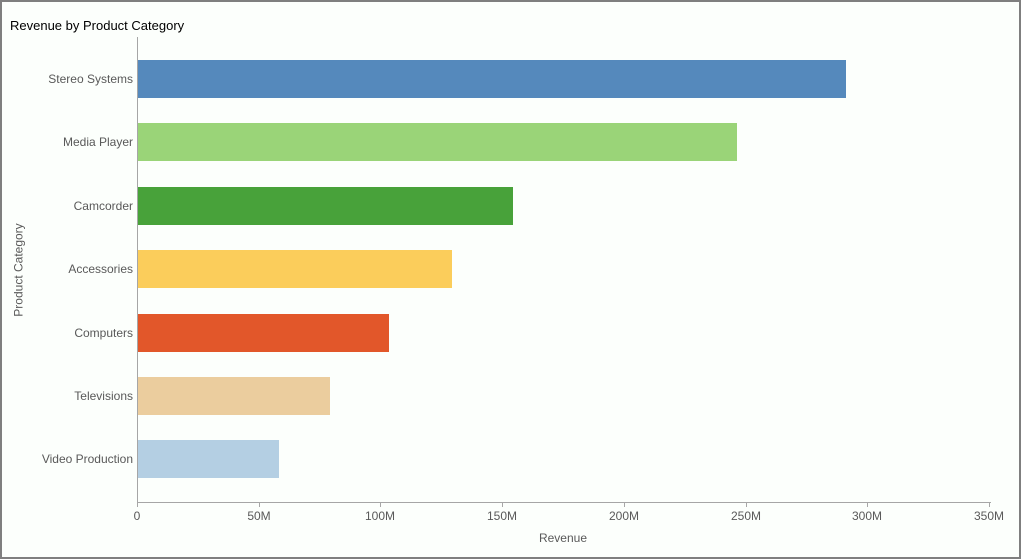  What do you see at coordinates (325, 206) in the screenshot?
I see `bar-camcorder` at bounding box center [325, 206].